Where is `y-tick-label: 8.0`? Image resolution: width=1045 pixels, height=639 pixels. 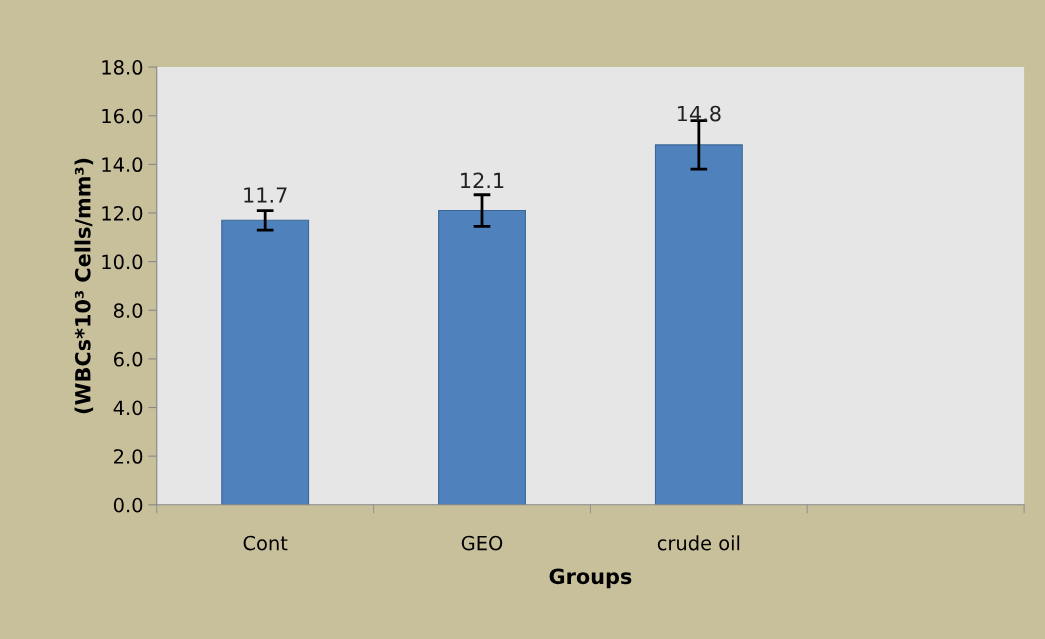
y-tick-label: 8.0 is located at coordinates (128, 310).